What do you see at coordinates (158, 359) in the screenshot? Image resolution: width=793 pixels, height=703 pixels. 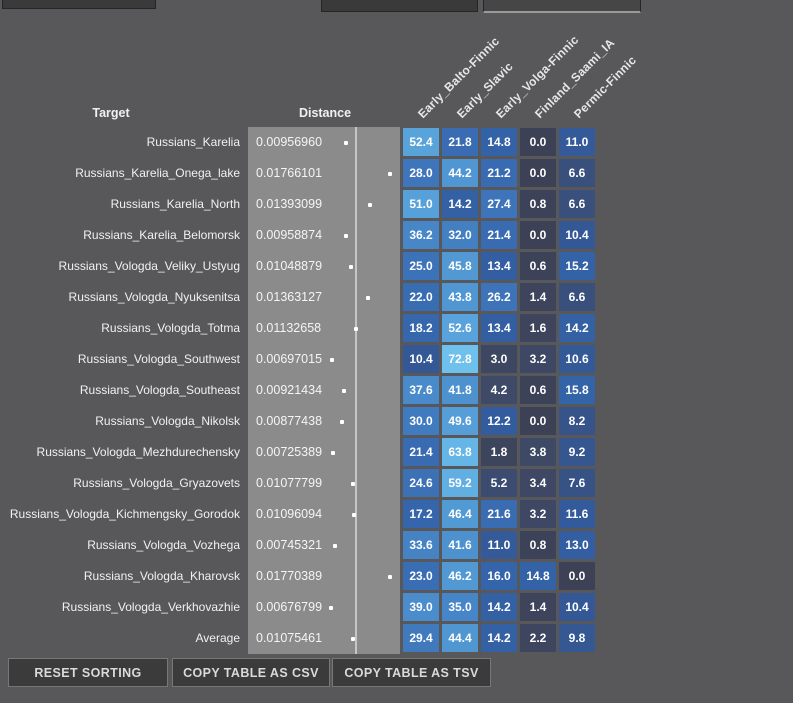 I see `target-row-label: Russians_Vologda_Southwest` at bounding box center [158, 359].